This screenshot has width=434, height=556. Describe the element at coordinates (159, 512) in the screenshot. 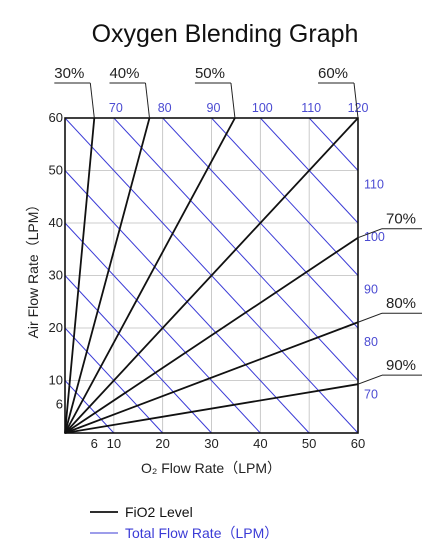

I see `legend-fio2-label: FiO2 Level` at that location.